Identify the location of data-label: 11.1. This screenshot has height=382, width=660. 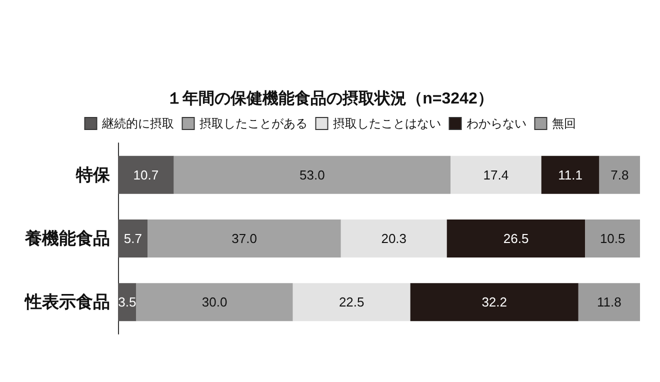
(570, 174).